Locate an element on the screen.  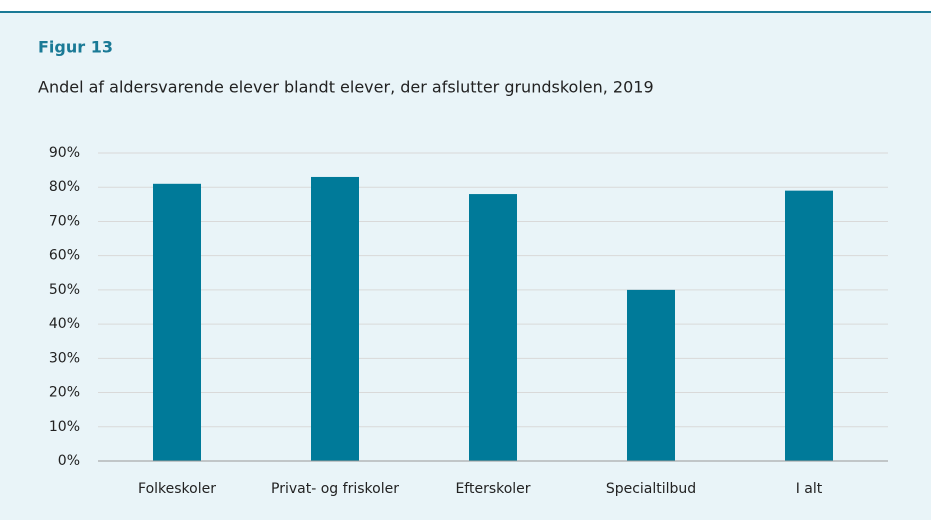
y-tick-label: 80% is located at coordinates (64, 187).